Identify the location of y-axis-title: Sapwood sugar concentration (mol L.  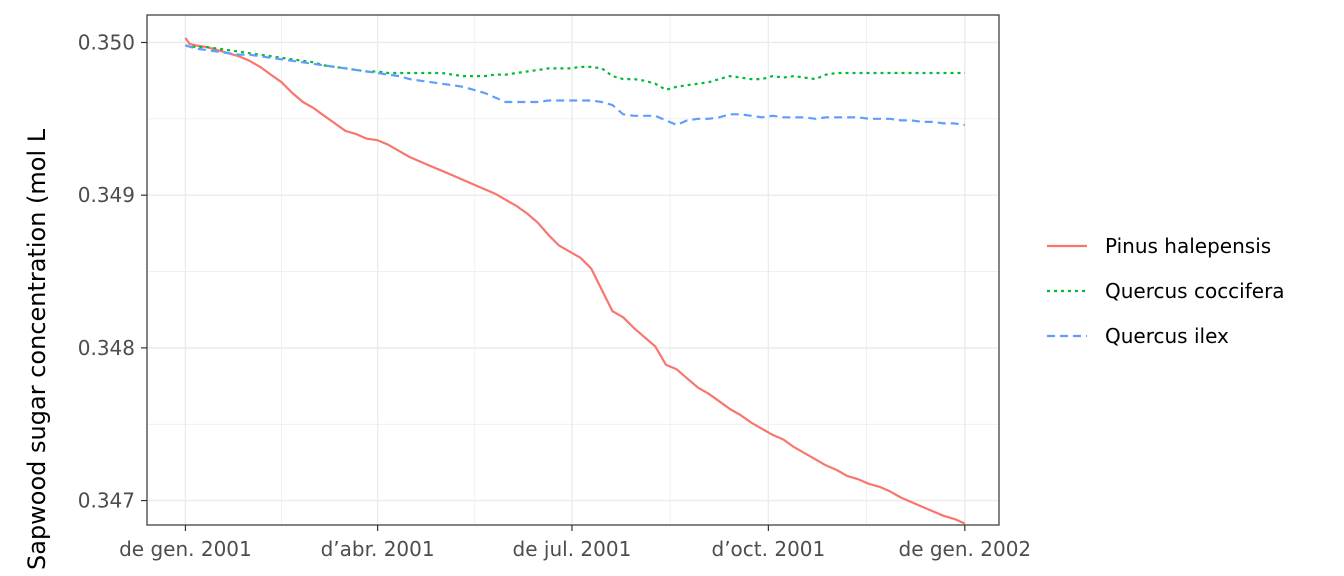
(37, 349).